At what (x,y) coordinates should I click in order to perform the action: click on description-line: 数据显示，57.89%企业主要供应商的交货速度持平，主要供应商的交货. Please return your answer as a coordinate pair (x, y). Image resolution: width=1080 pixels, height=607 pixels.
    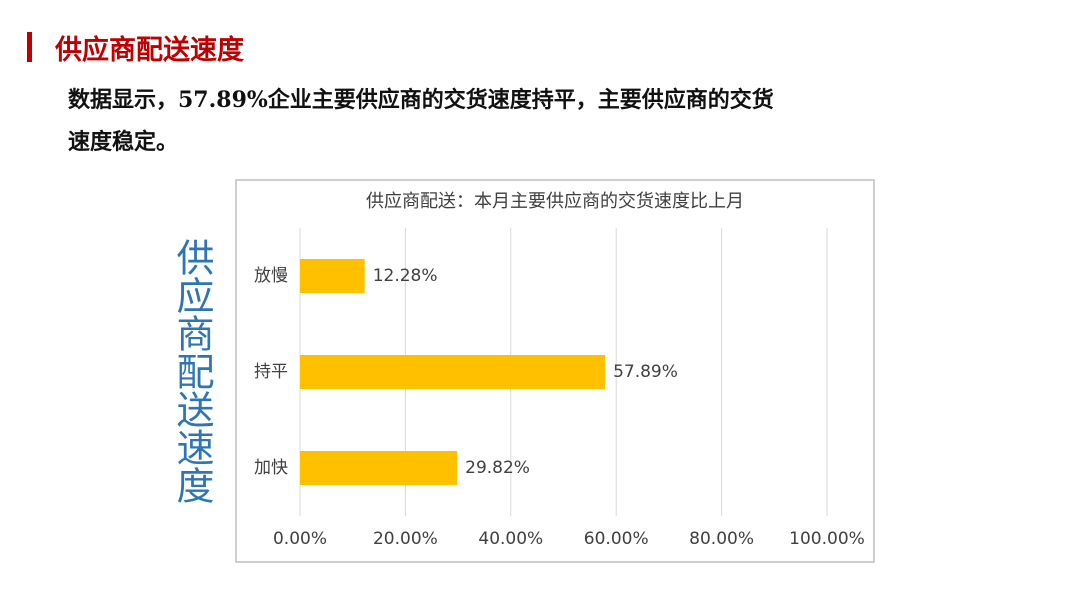
    Looking at the image, I should click on (421, 100).